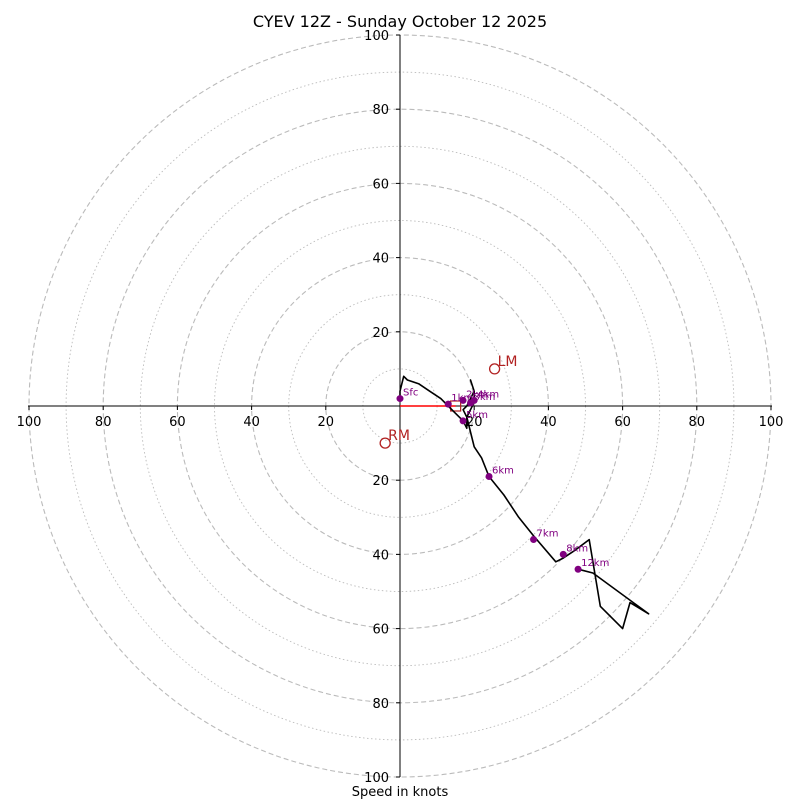 Image resolution: width=800 pixels, height=800 pixels. What do you see at coordinates (400, 792) in the screenshot?
I see `x-axis-label: Speed in knots` at bounding box center [400, 792].